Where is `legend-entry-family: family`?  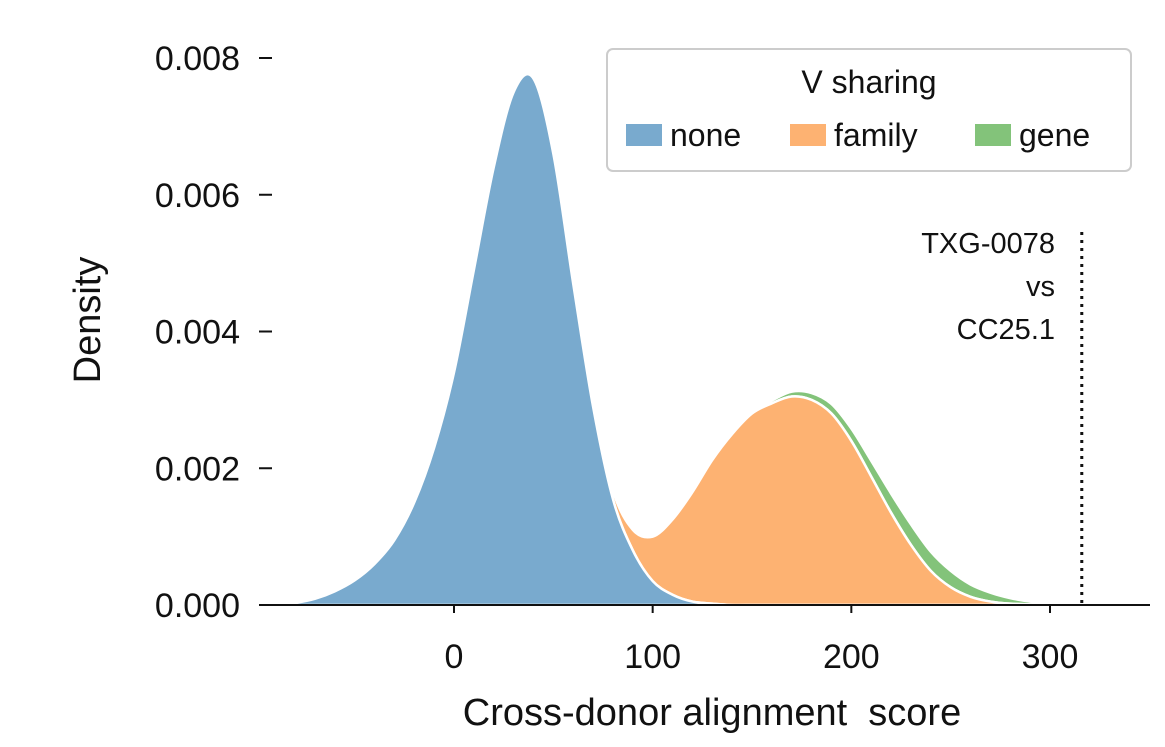 legend-entry-family: family is located at coordinates (854, 135).